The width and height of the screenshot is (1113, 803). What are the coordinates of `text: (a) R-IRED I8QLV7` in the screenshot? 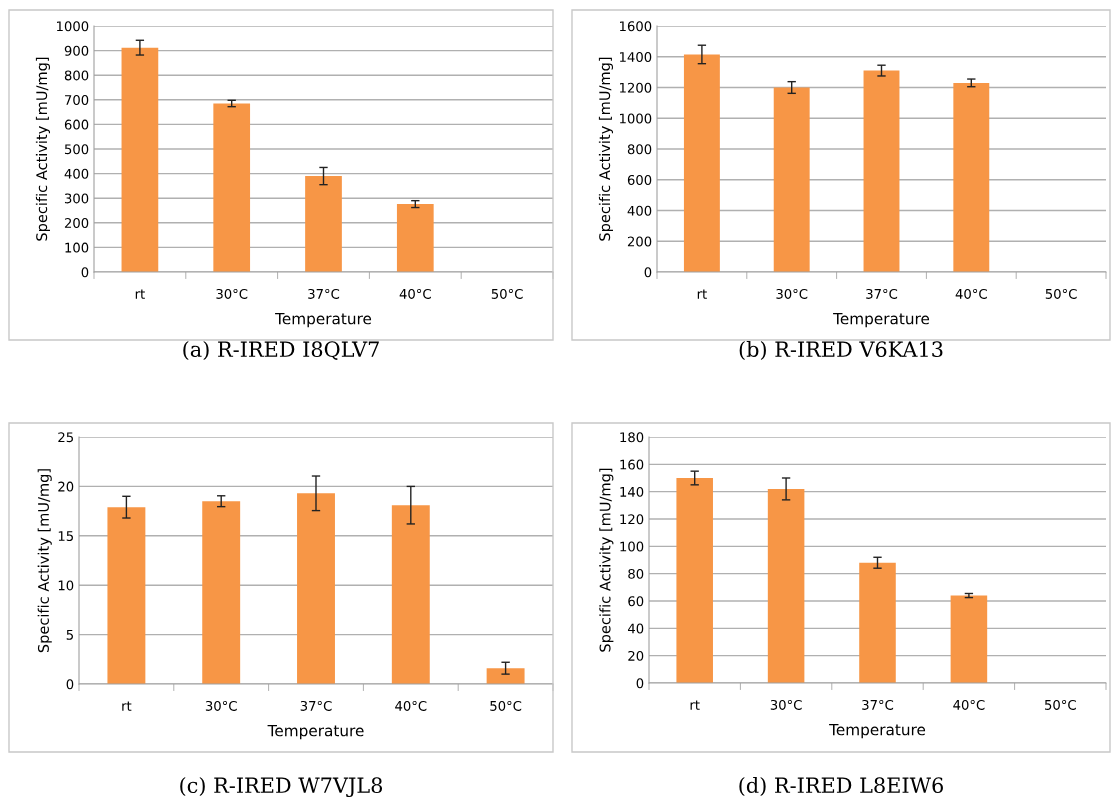 It's located at (281, 350).